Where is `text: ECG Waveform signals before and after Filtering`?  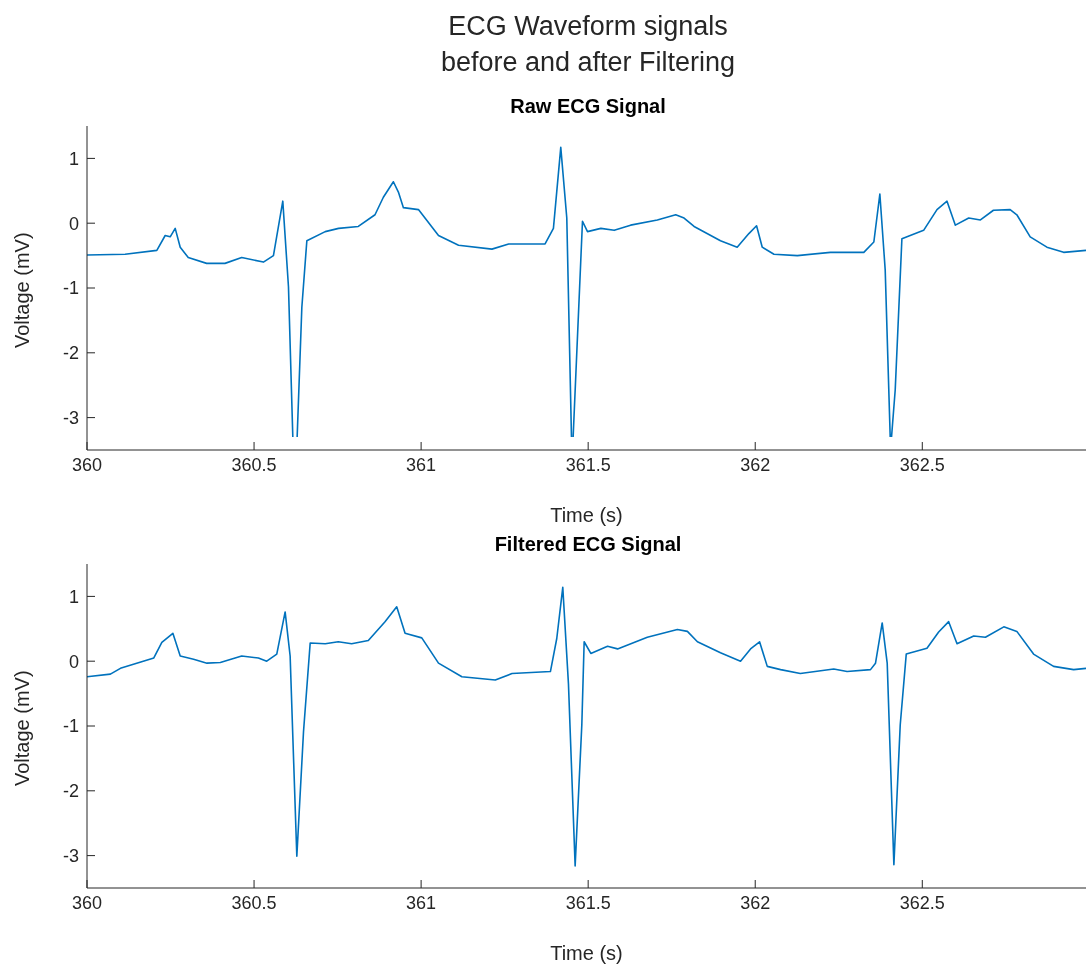 text: ECG Waveform signals before and after Filtering is located at coordinates (588, 44).